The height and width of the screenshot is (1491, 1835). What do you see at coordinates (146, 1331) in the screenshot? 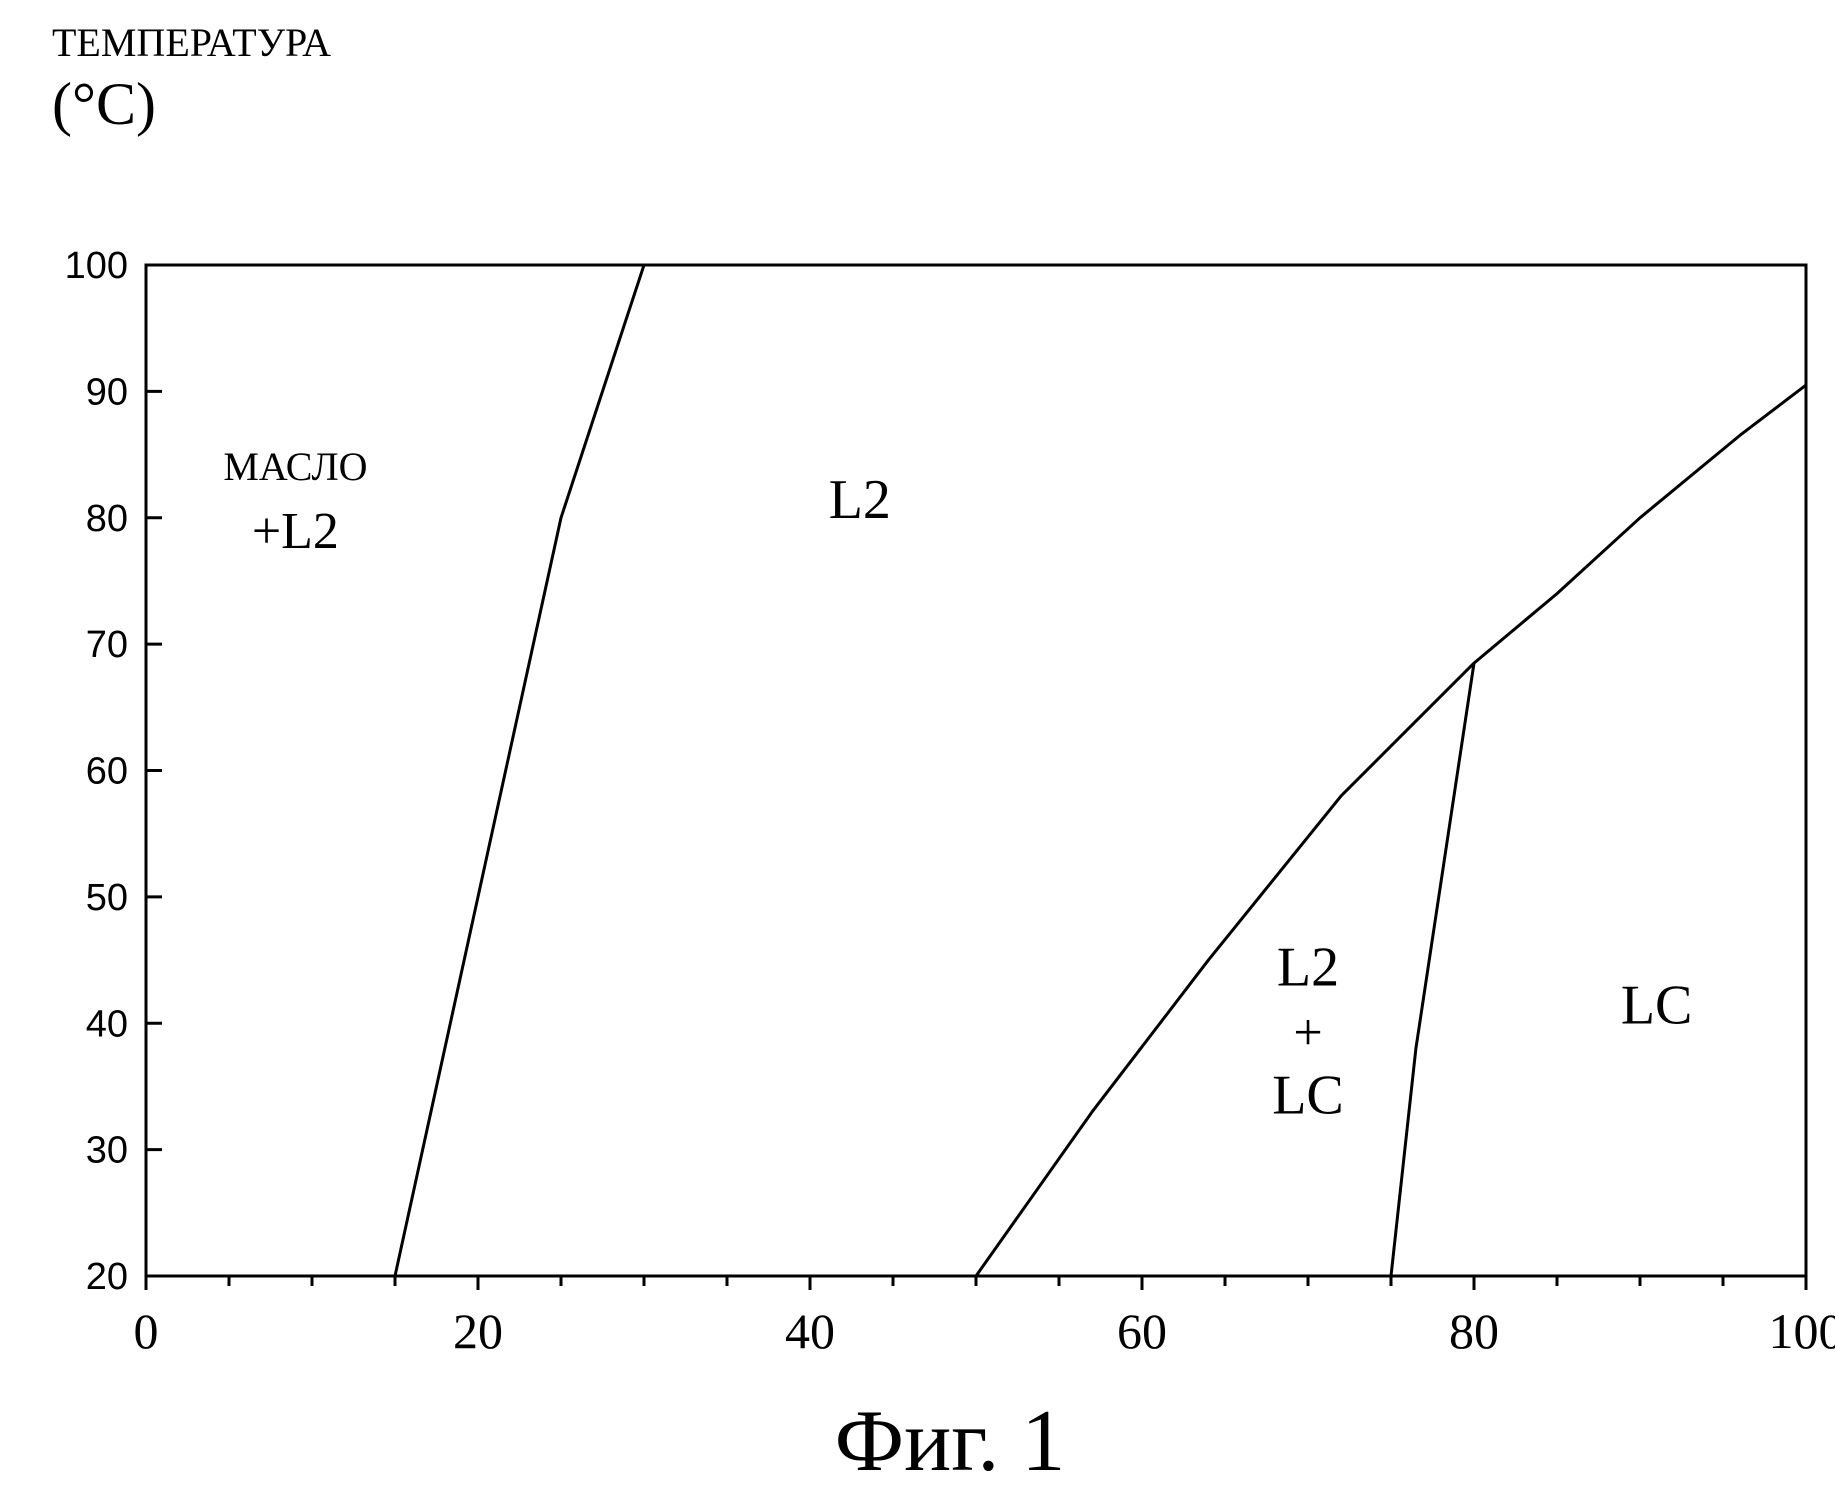
I see `x-tick-label: 0` at bounding box center [146, 1331].